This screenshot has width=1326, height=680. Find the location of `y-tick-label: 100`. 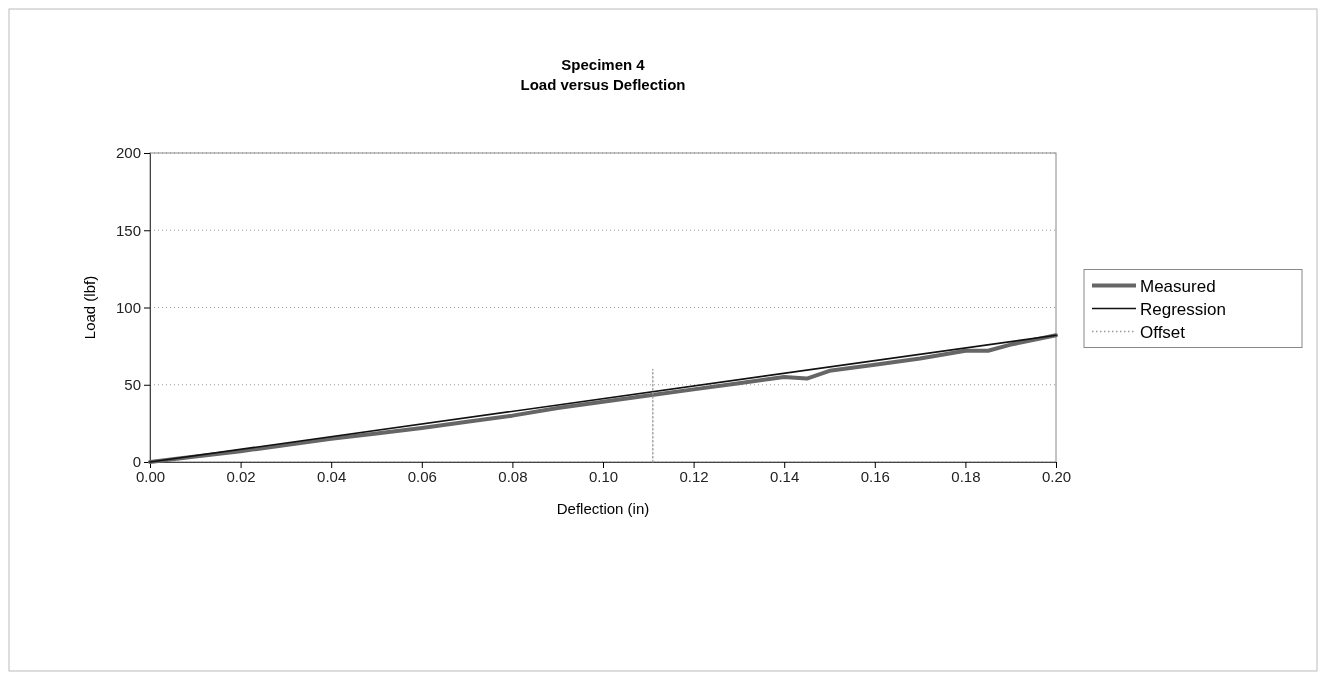

y-tick-label: 100 is located at coordinates (128, 307).